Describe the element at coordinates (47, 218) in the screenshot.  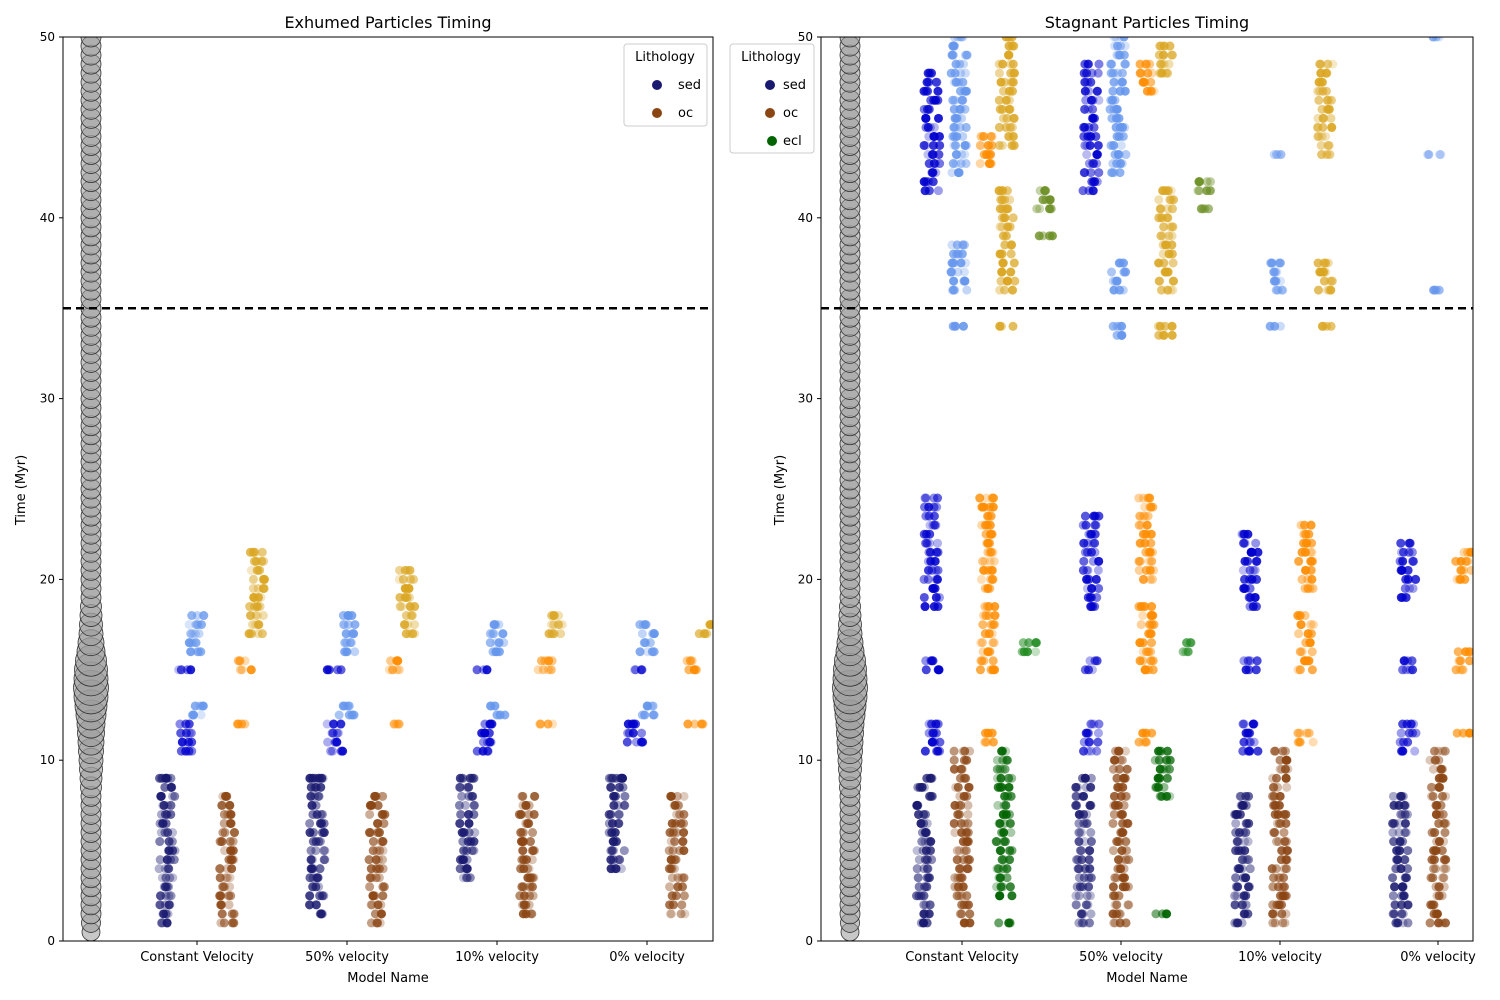
I see `y-tick-label: 40` at that location.